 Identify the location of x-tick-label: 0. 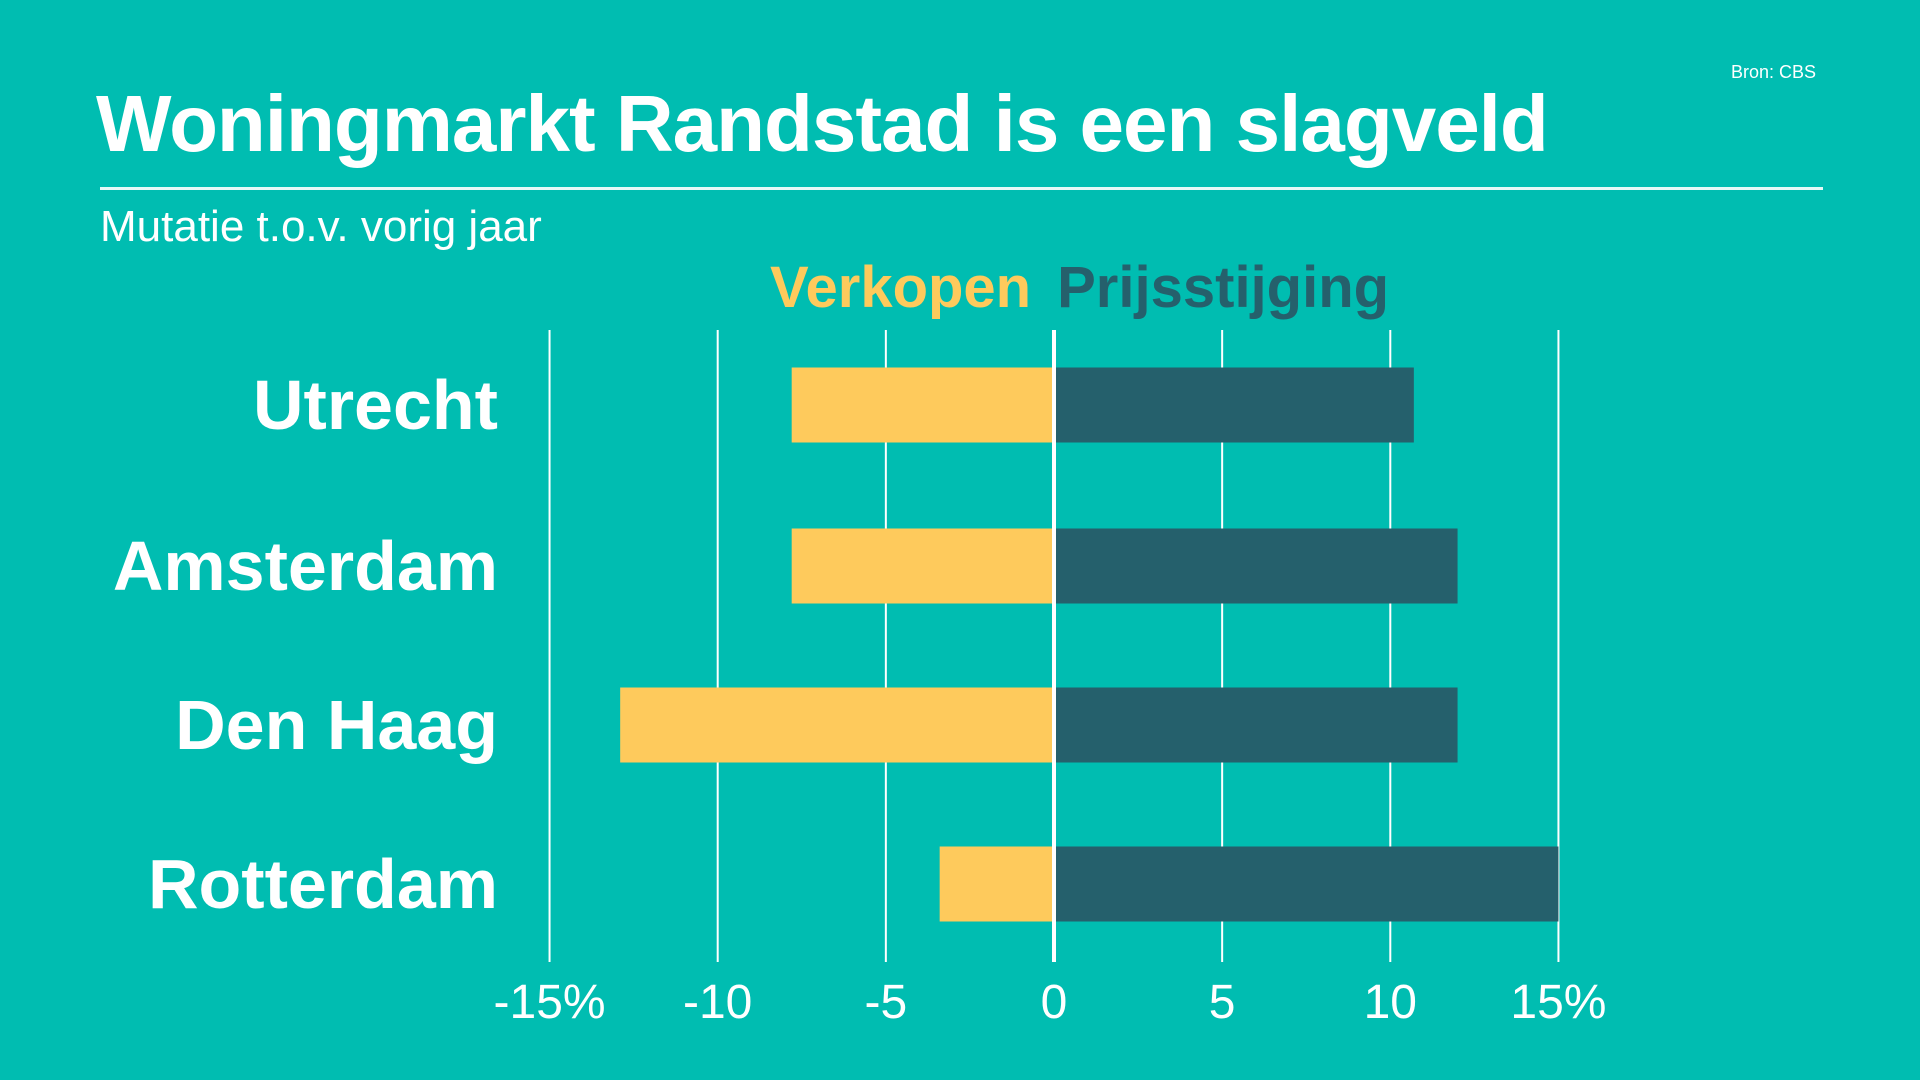
(1054, 1002).